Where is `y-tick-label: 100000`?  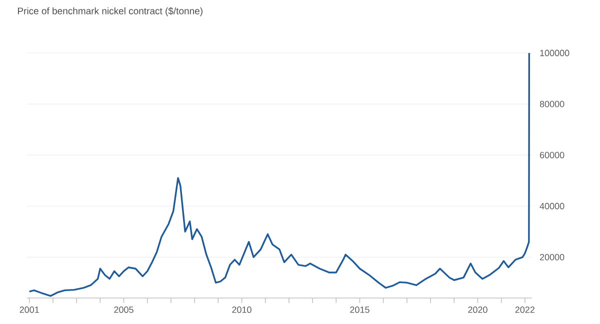 y-tick-label: 100000 is located at coordinates (555, 53).